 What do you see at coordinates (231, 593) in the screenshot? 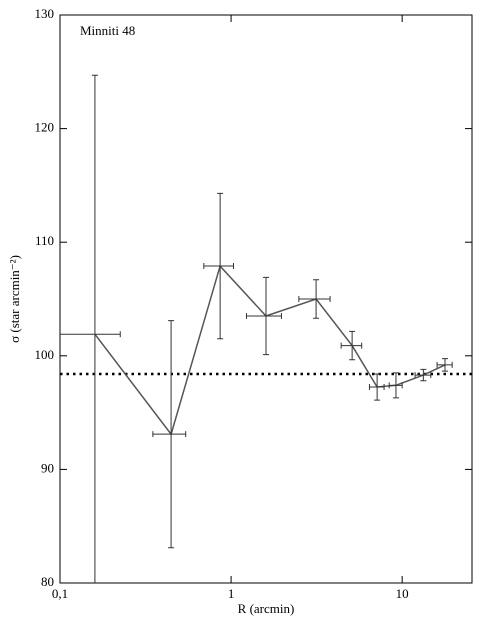
I see `x-tick-label: 1` at bounding box center [231, 593].